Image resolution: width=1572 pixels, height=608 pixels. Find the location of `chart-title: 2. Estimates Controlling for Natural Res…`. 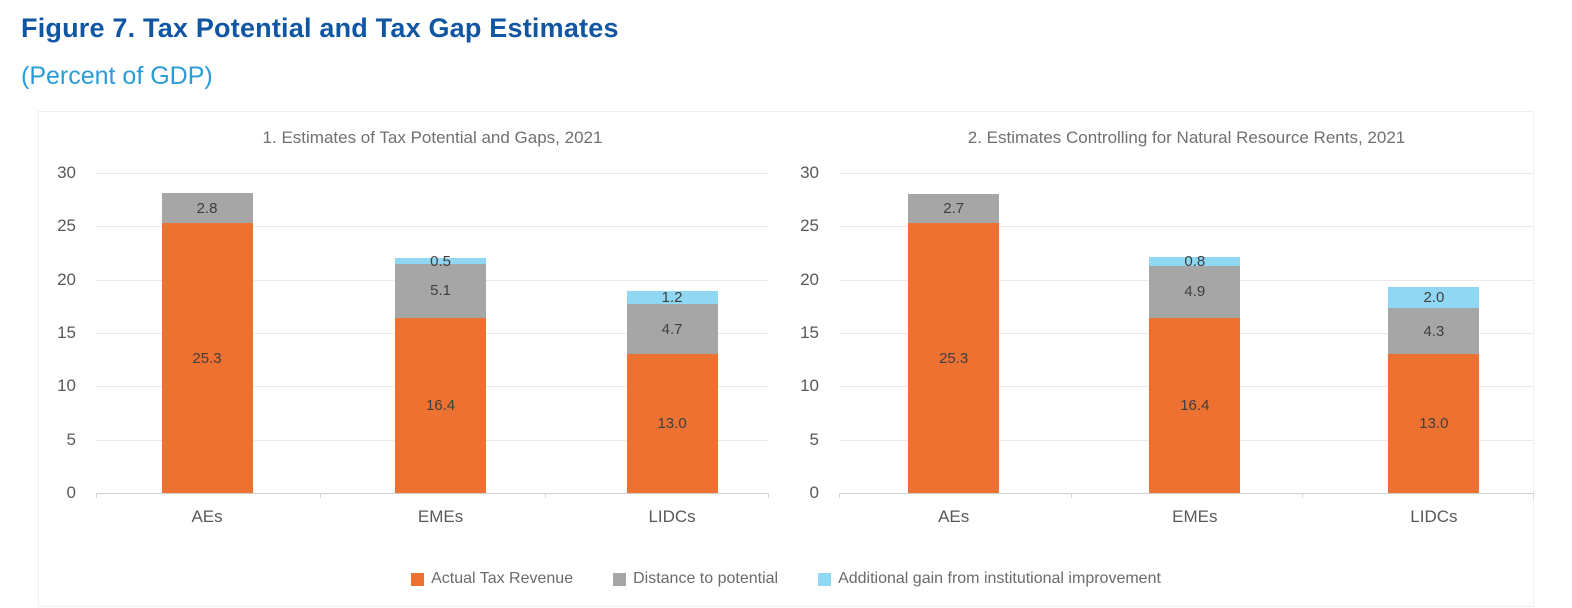

chart-title: 2. Estimates Controlling for Natural Res… is located at coordinates (1186, 137).